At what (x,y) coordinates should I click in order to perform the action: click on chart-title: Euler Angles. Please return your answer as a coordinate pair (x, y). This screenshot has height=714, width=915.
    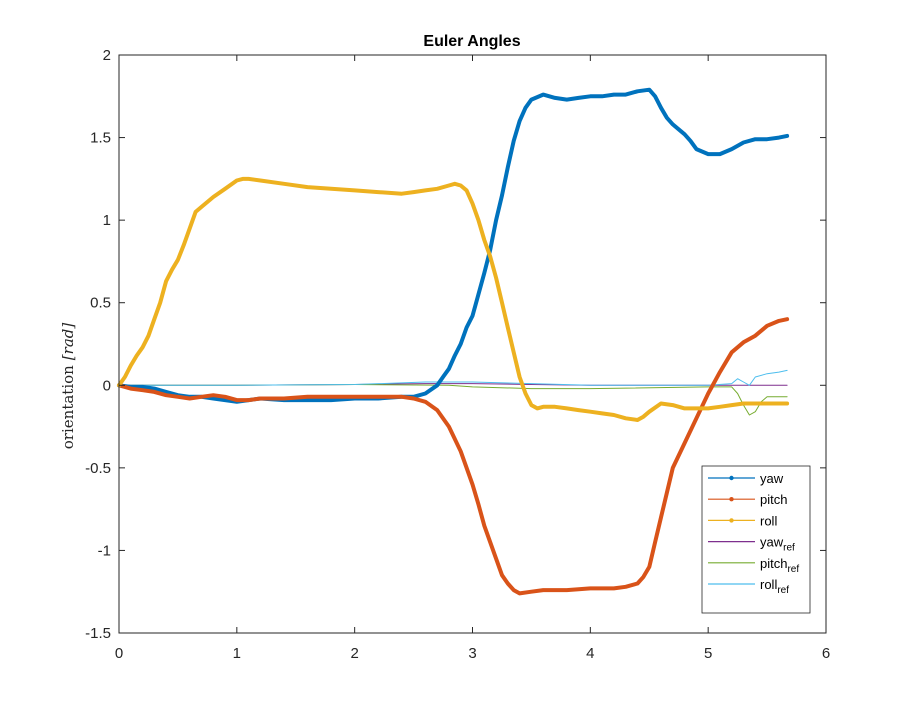
    Looking at the image, I should click on (471, 41).